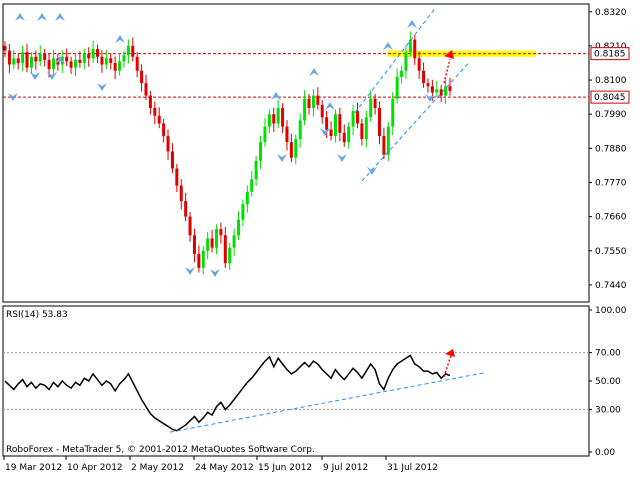  What do you see at coordinates (33, 468) in the screenshot?
I see `time-tick-label: 19 Mar 2012` at bounding box center [33, 468].